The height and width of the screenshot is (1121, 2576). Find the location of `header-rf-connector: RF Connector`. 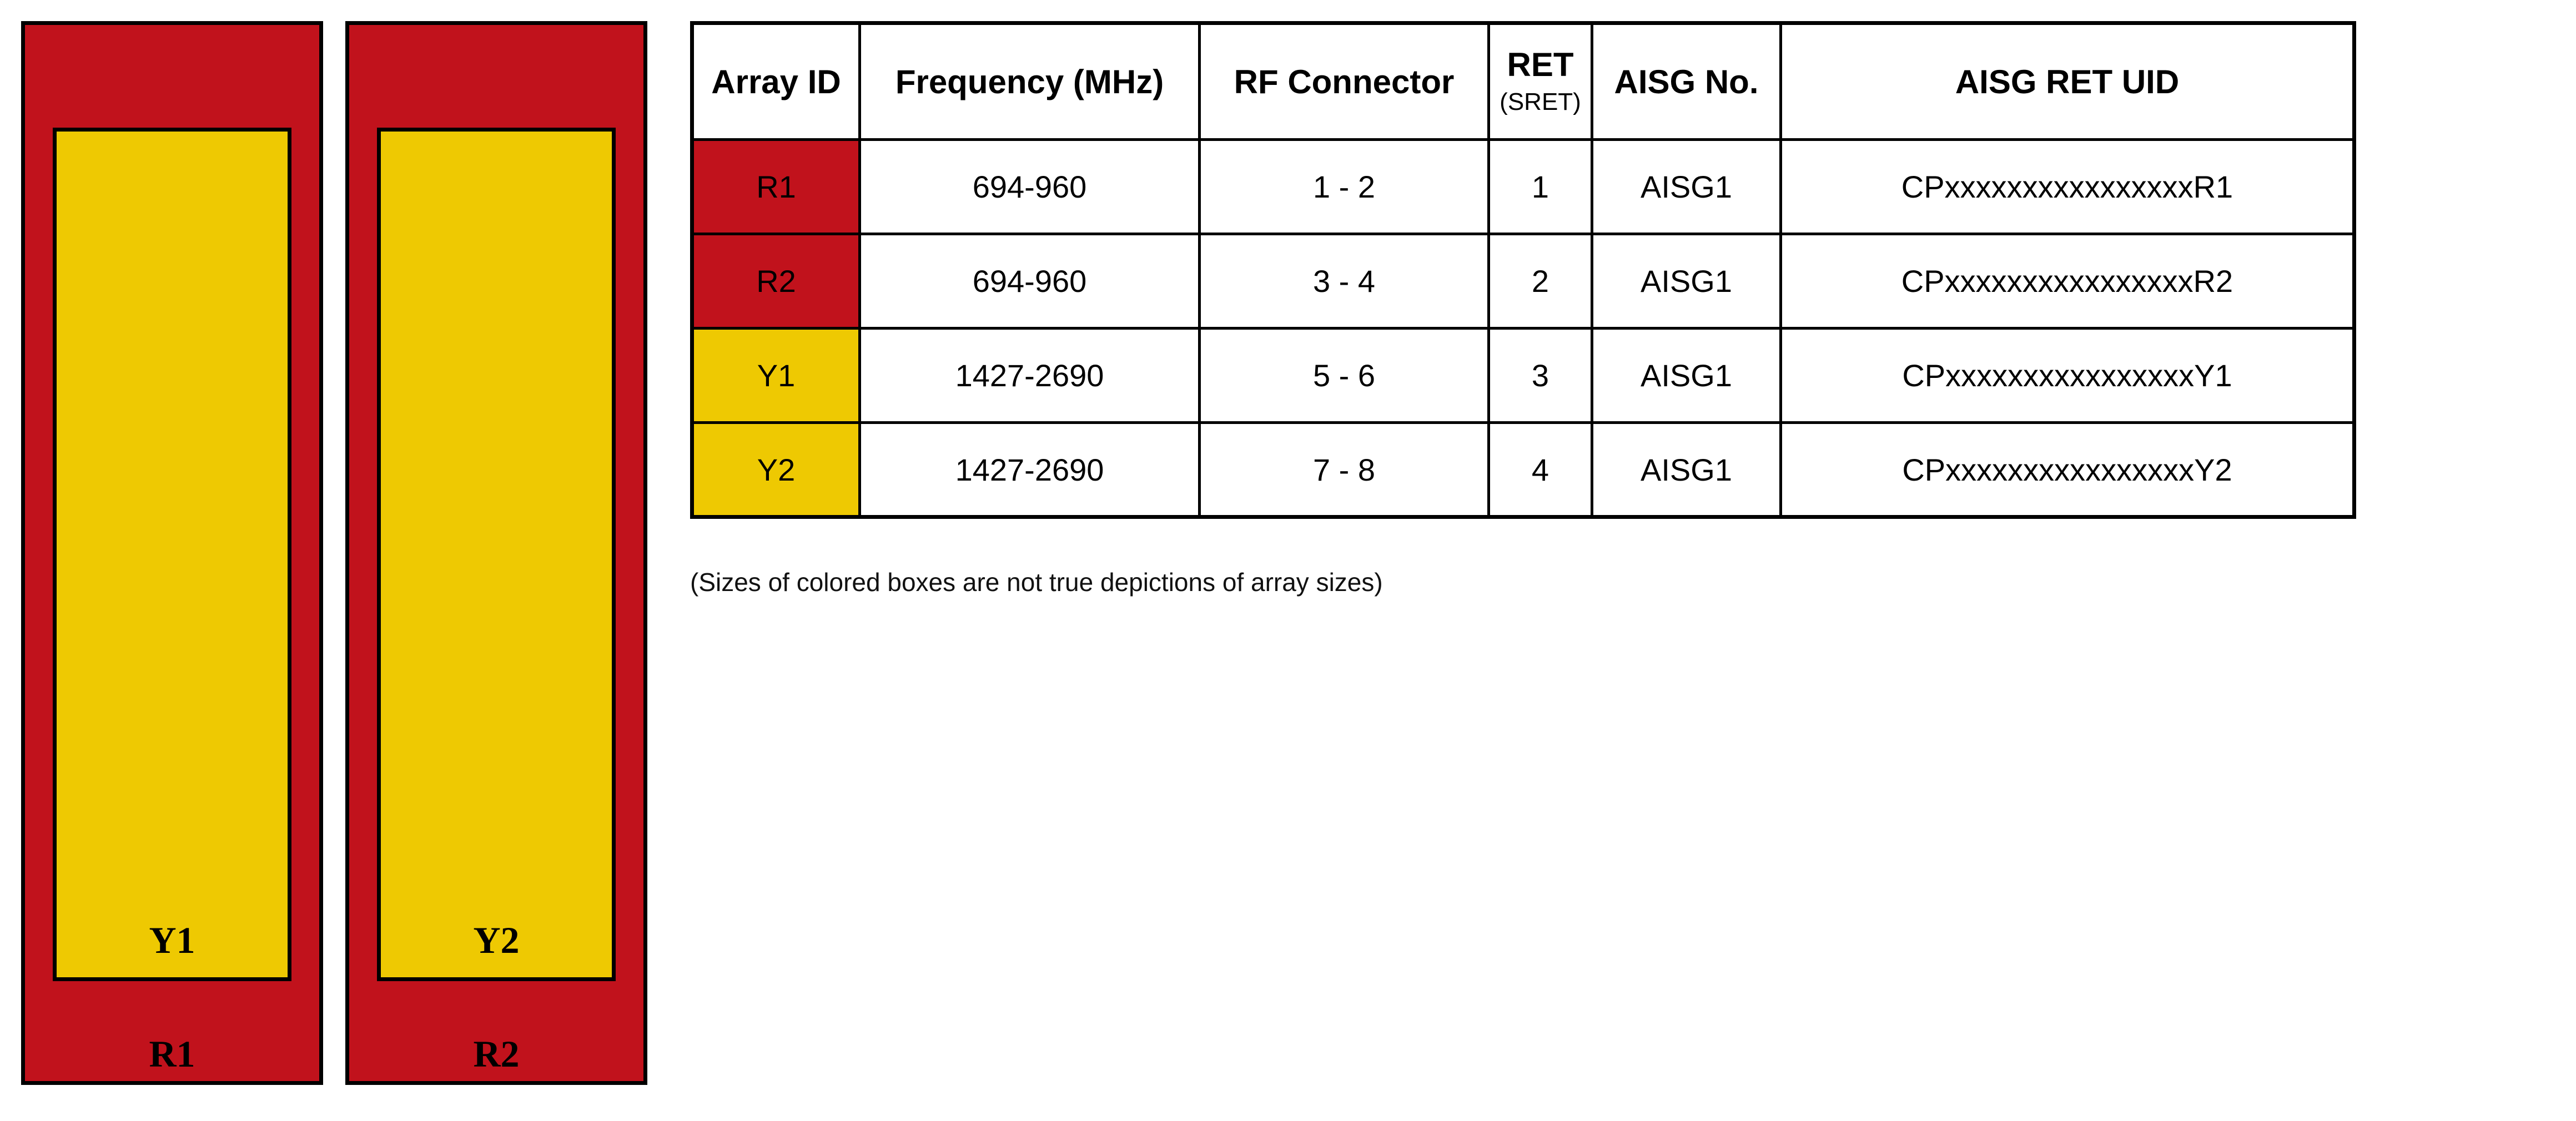

header-rf-connector: RF Connector is located at coordinates (1344, 81).